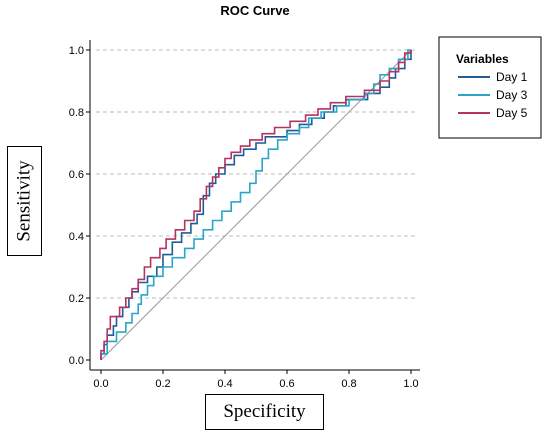  Describe the element at coordinates (76, 237) in the screenshot. I see `y-tick-label: 0.4` at that location.